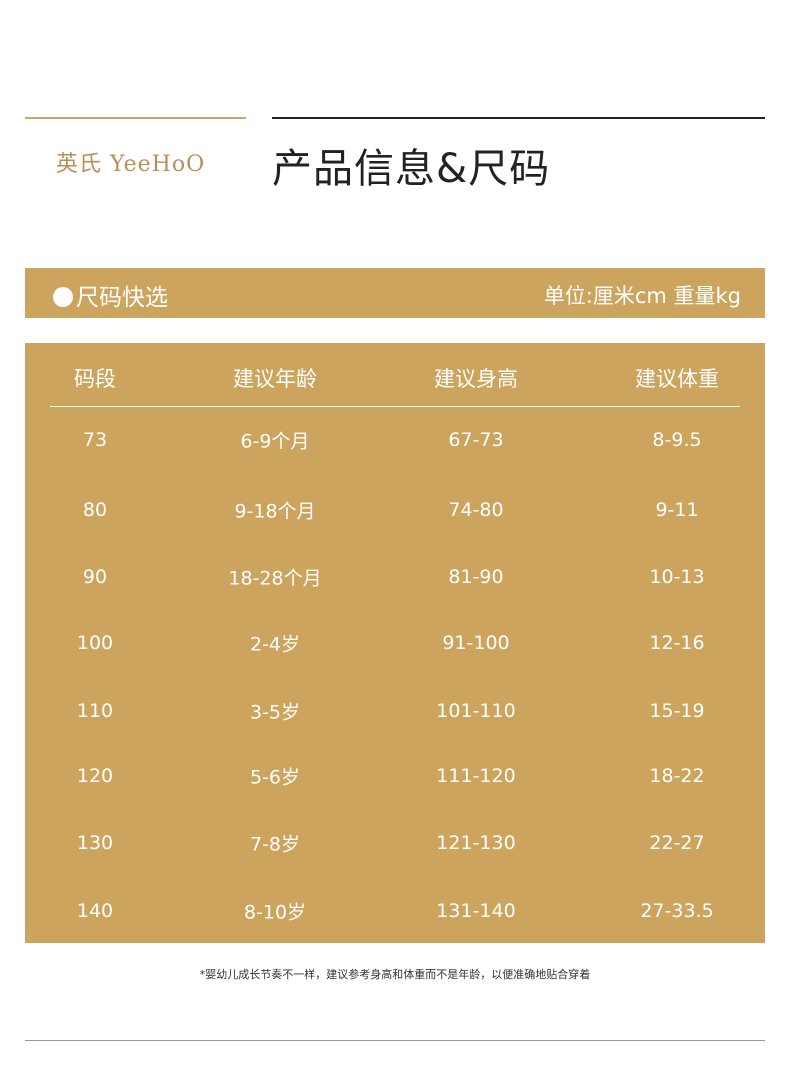 The width and height of the screenshot is (790, 1075). What do you see at coordinates (275, 578) in the screenshot?
I see `table-cell: 18-28个月` at bounding box center [275, 578].